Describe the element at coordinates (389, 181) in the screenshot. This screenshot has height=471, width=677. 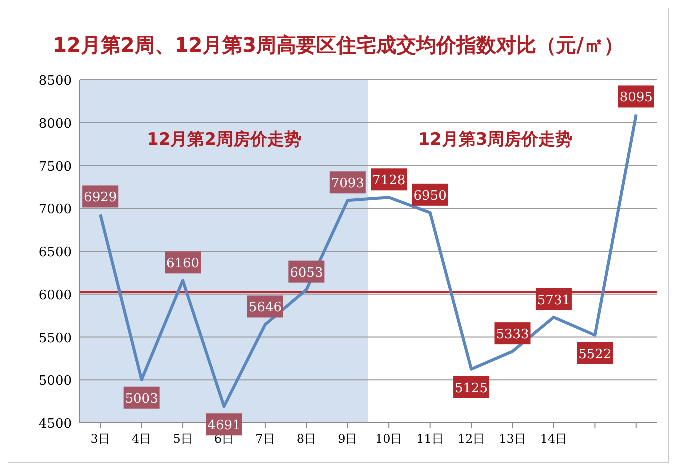
I see `data-label: 7128` at that location.